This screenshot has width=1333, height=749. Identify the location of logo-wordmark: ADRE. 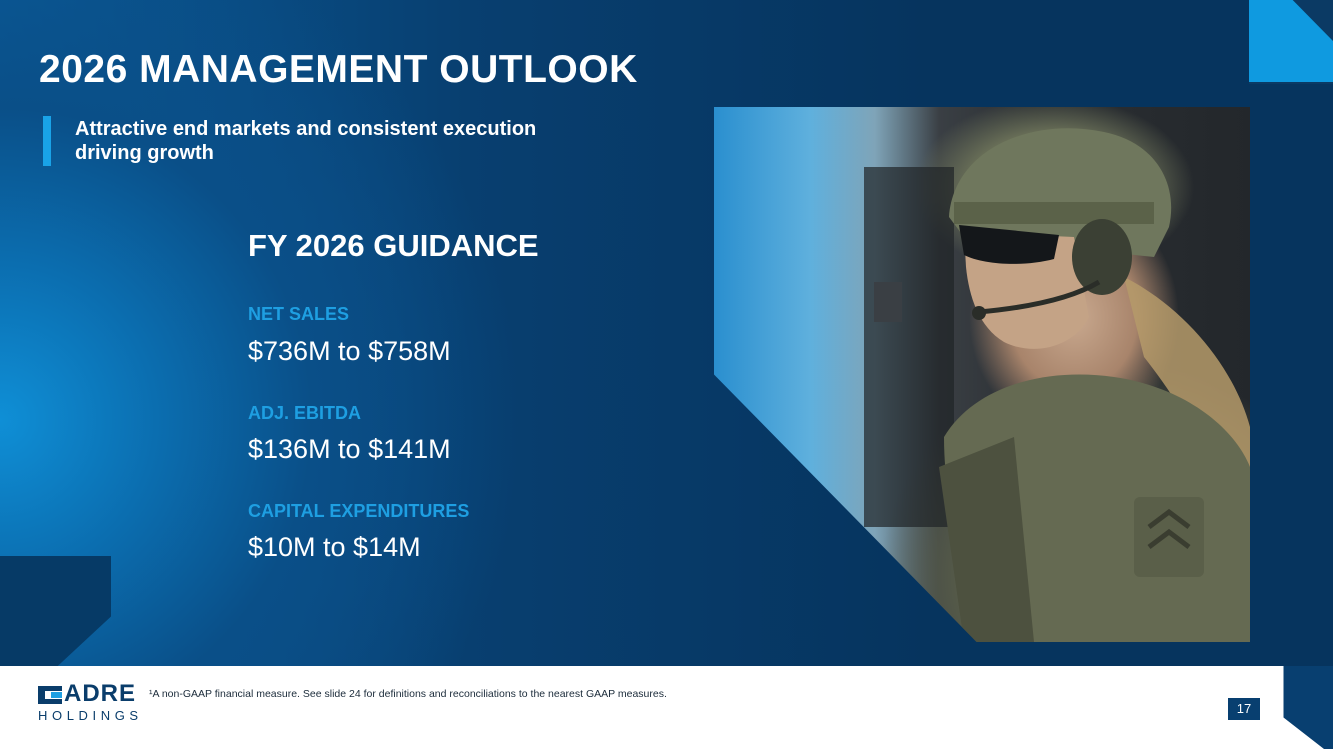
(100, 693).